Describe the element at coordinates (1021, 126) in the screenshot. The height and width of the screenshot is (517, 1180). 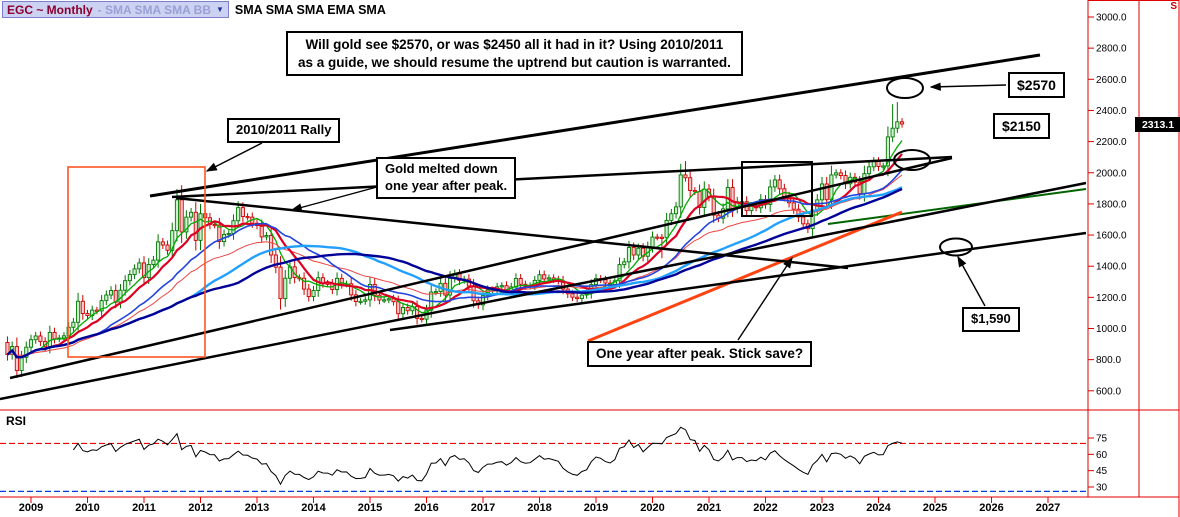
I see `target-2150-label: $2150` at that location.